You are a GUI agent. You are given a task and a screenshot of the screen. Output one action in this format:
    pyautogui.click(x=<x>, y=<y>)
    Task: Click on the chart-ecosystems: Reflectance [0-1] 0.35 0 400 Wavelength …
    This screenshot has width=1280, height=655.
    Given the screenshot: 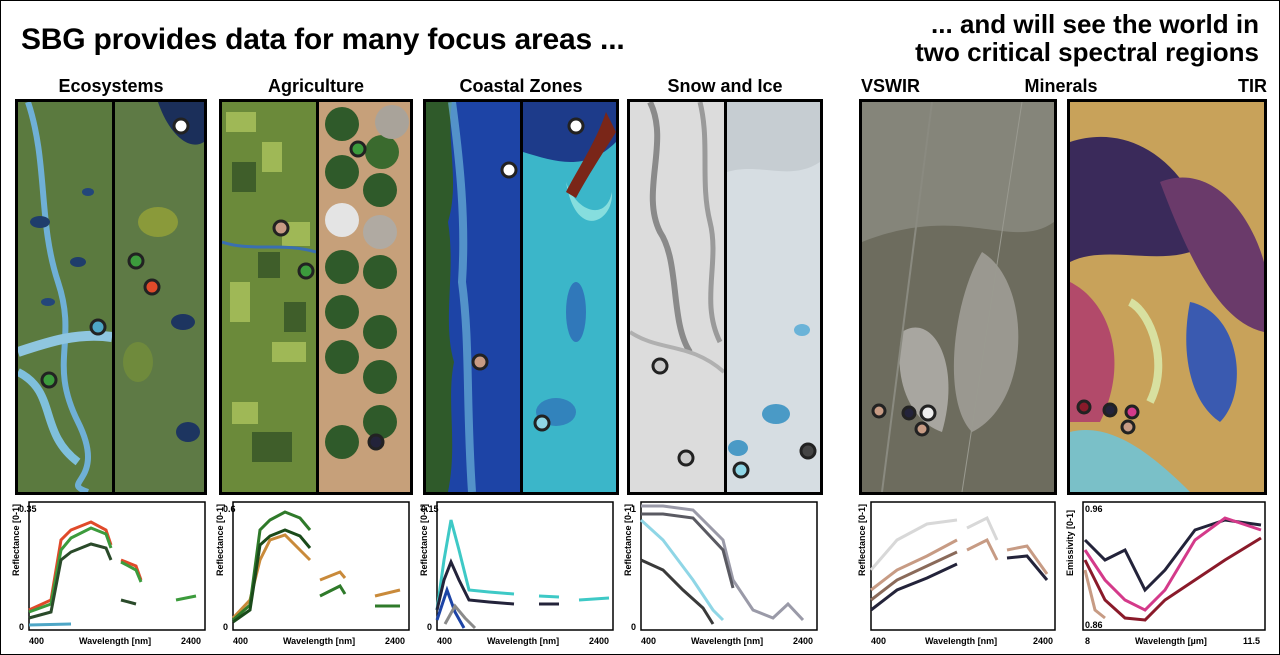 What is the action you would take?
    pyautogui.click(x=110, y=575)
    